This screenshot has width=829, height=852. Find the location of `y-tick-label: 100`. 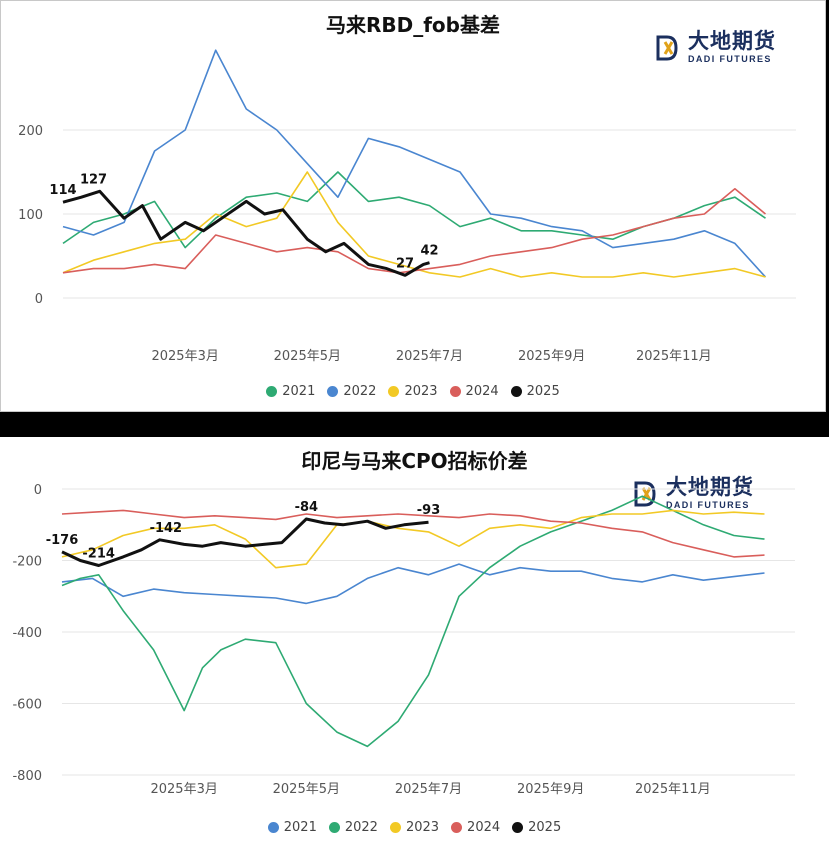

y-tick-label: 100 is located at coordinates (30, 215).